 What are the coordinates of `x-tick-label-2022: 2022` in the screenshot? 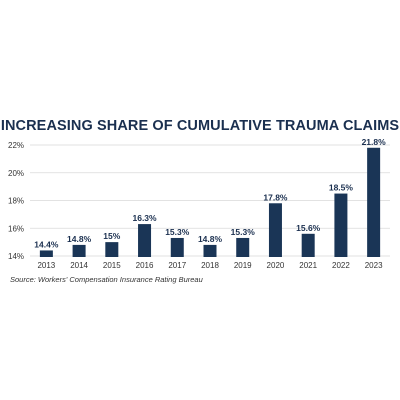 It's located at (341, 265).